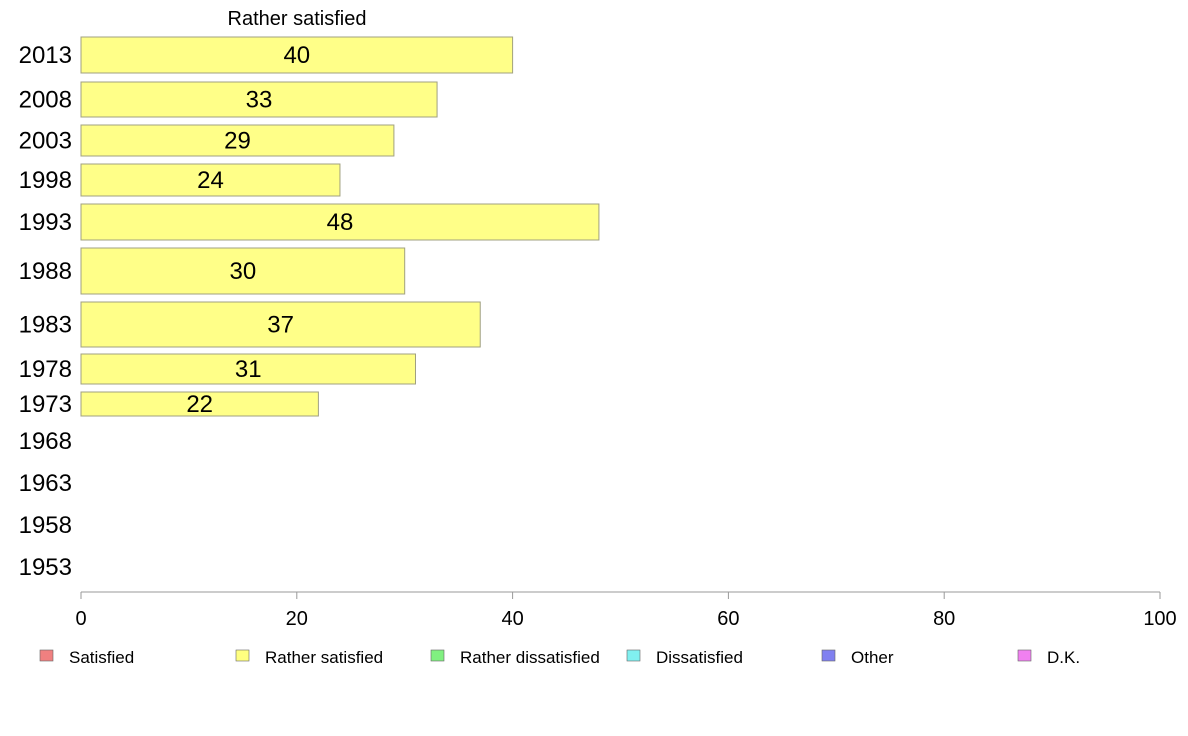 The image size is (1188, 736). I want to click on y-label-1953: 1953, so click(45, 567).